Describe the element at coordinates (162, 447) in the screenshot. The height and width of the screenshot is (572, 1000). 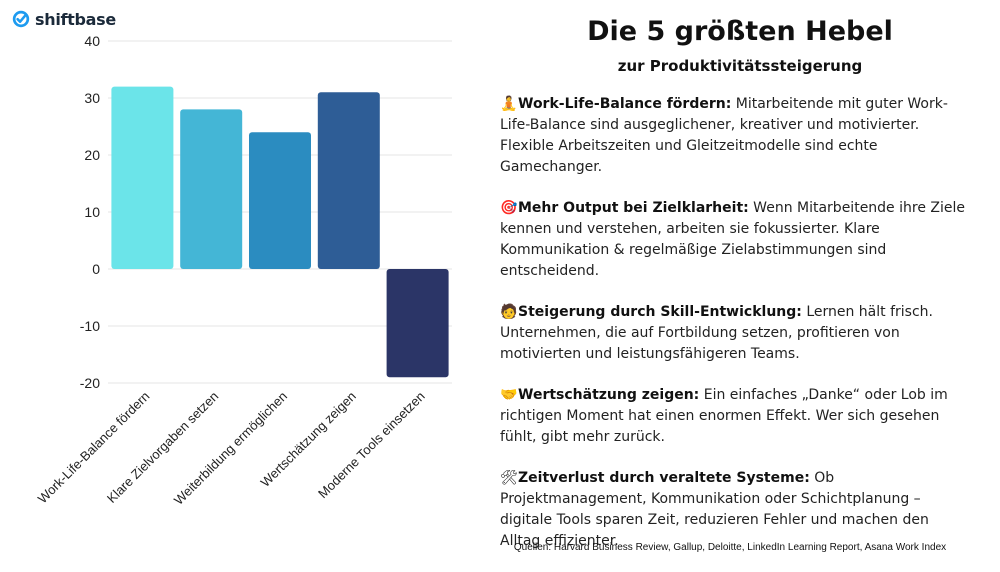
I see `x-category-label: Klare Zielvorgaben setzen` at that location.